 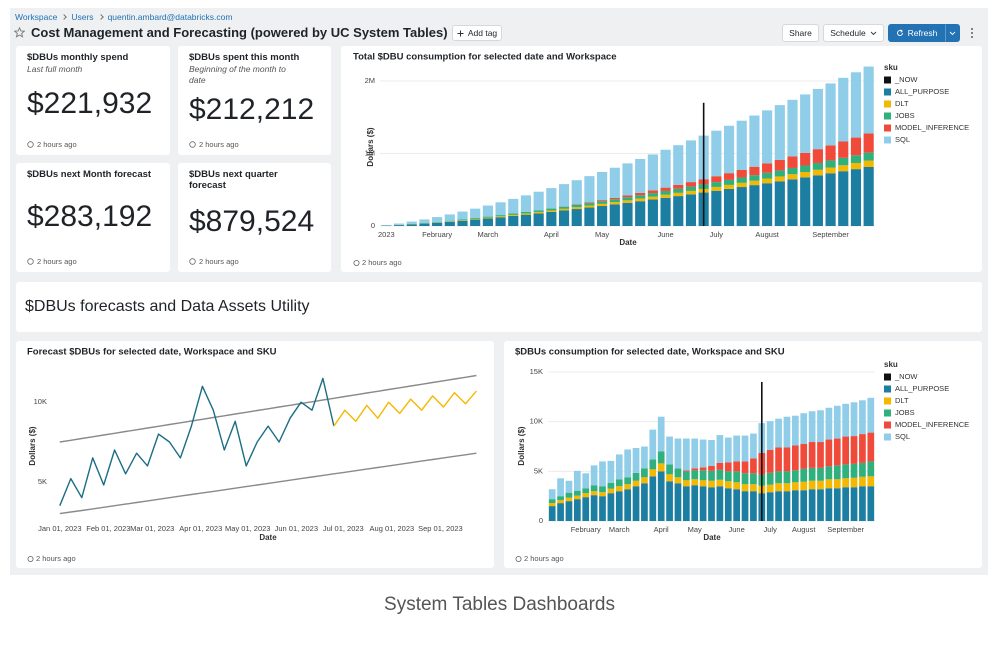 I want to click on add-tag-button: Add tag, so click(x=477, y=33).